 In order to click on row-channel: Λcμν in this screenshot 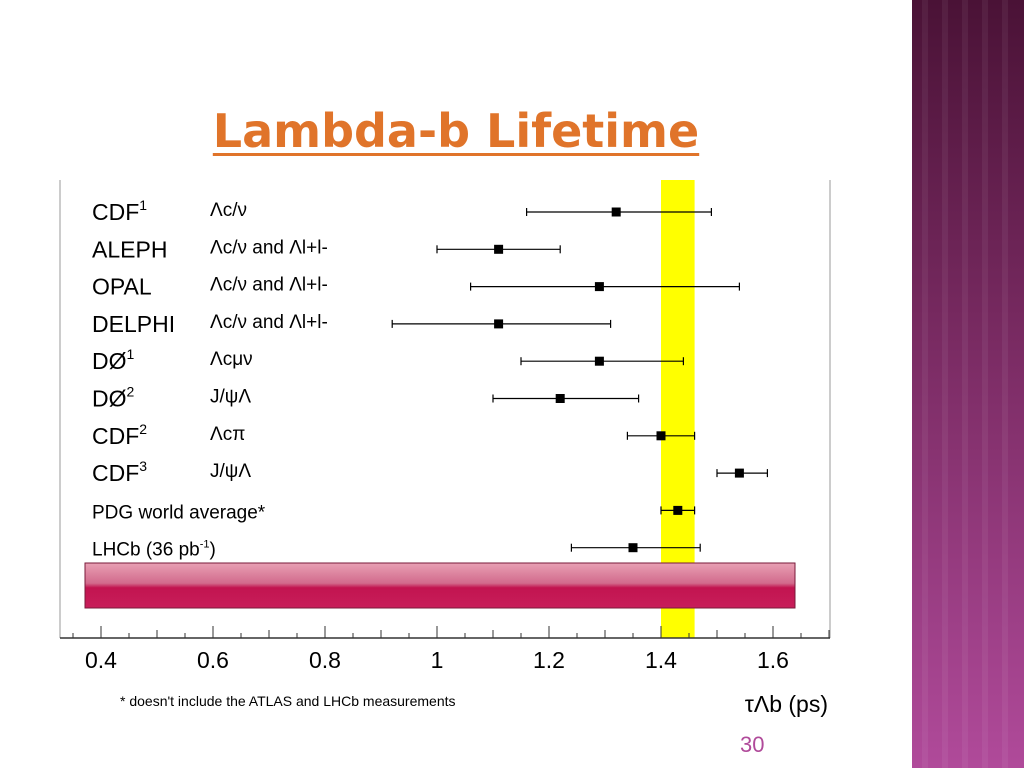, I will do `click(231, 359)`.